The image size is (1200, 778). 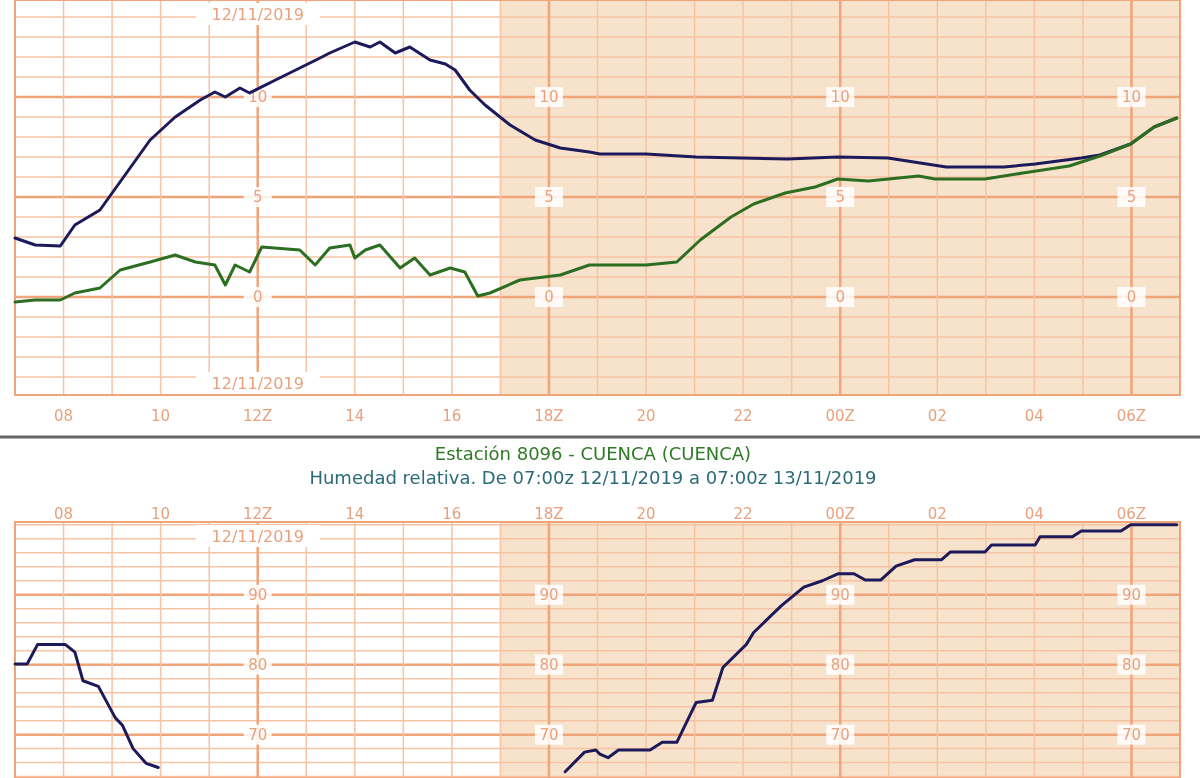 What do you see at coordinates (593, 453) in the screenshot?
I see `chart-title: Estación 8096 - CUENCA (CUENCA)` at bounding box center [593, 453].